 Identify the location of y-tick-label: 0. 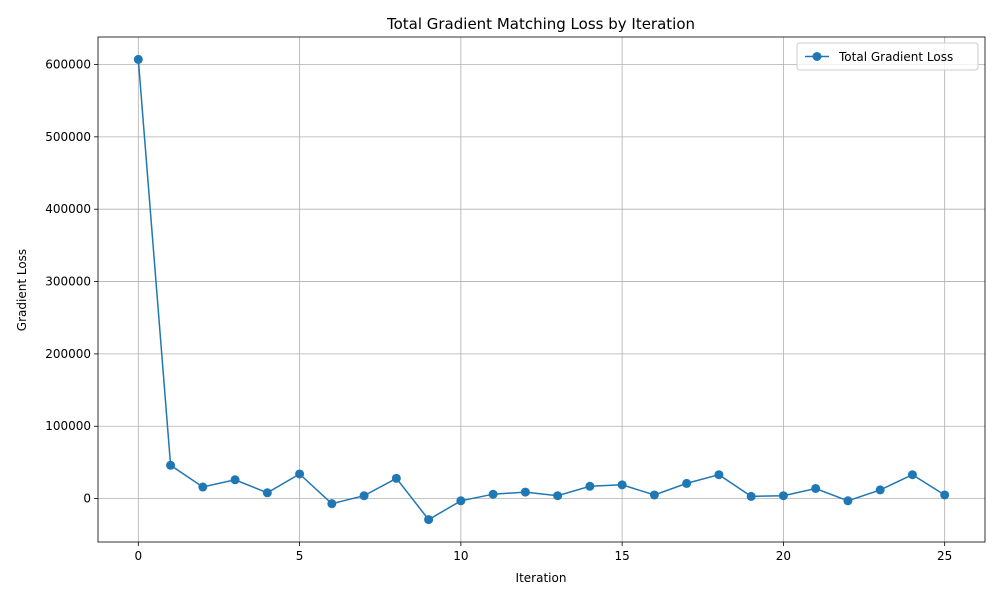
(87, 499).